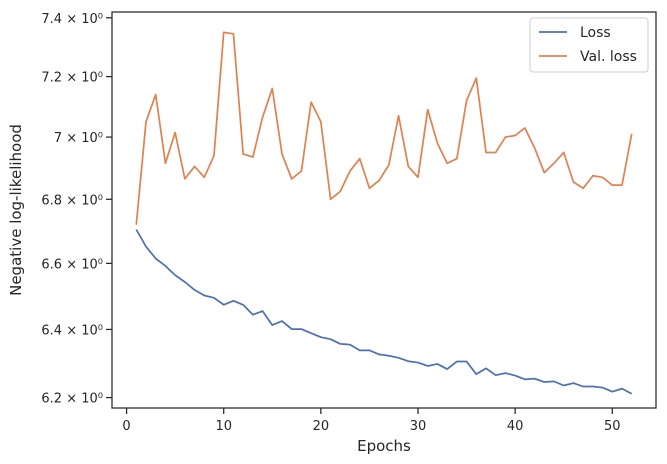 Image resolution: width=667 pixels, height=464 pixels. Describe the element at coordinates (126, 426) in the screenshot. I see `x-tick-label: 0` at that location.